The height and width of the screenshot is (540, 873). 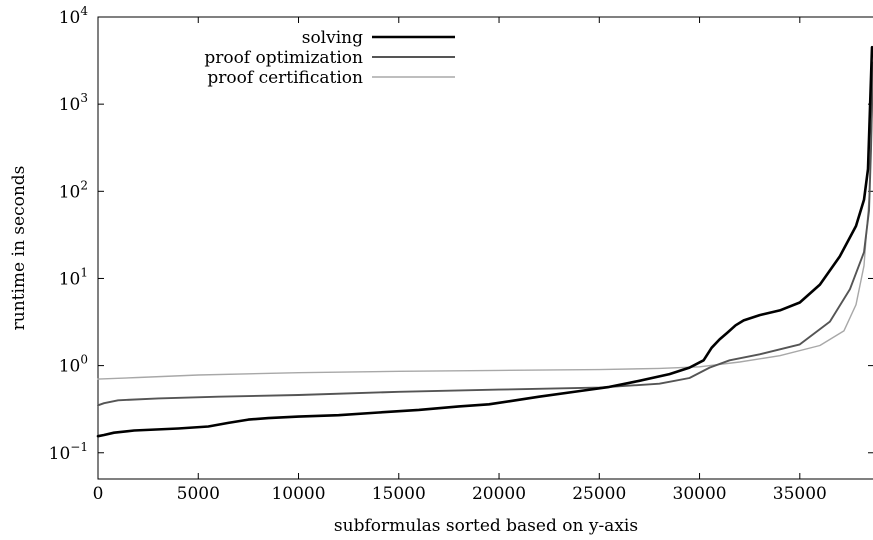 What do you see at coordinates (399, 494) in the screenshot?
I see `x-tick-label: 15000` at bounding box center [399, 494].